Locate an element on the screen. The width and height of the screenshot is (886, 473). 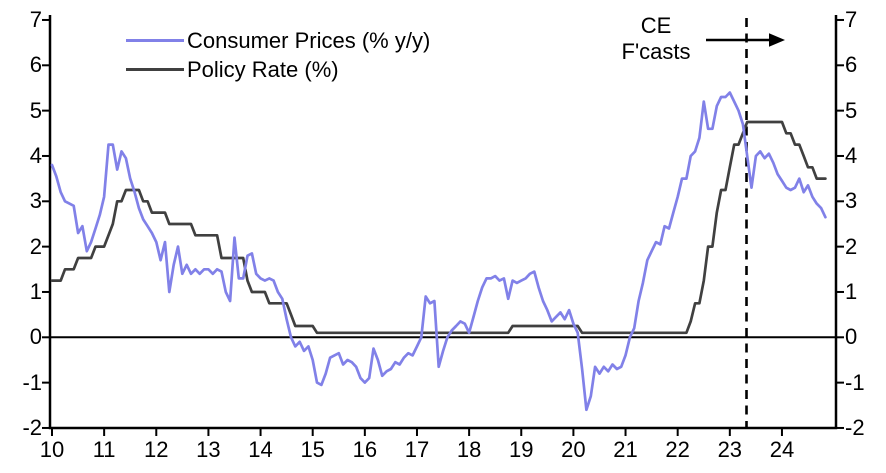
y-tick-label-right: -1 is located at coordinates (855, 382).